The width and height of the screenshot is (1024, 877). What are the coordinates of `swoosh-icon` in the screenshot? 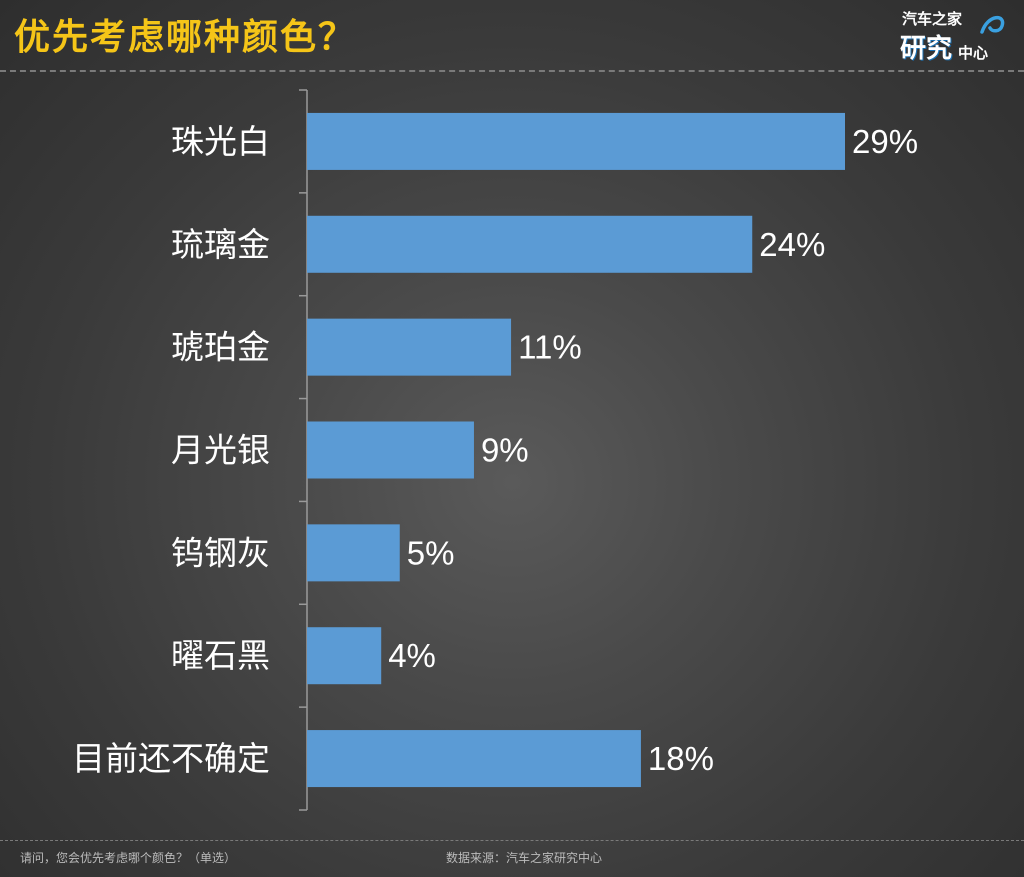 It's located at (992, 25).